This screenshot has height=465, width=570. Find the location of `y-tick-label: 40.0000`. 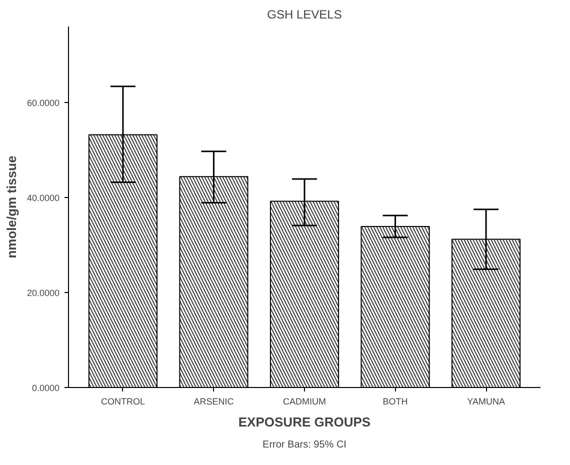

y-tick-label: 40.0000 is located at coordinates (43, 198).